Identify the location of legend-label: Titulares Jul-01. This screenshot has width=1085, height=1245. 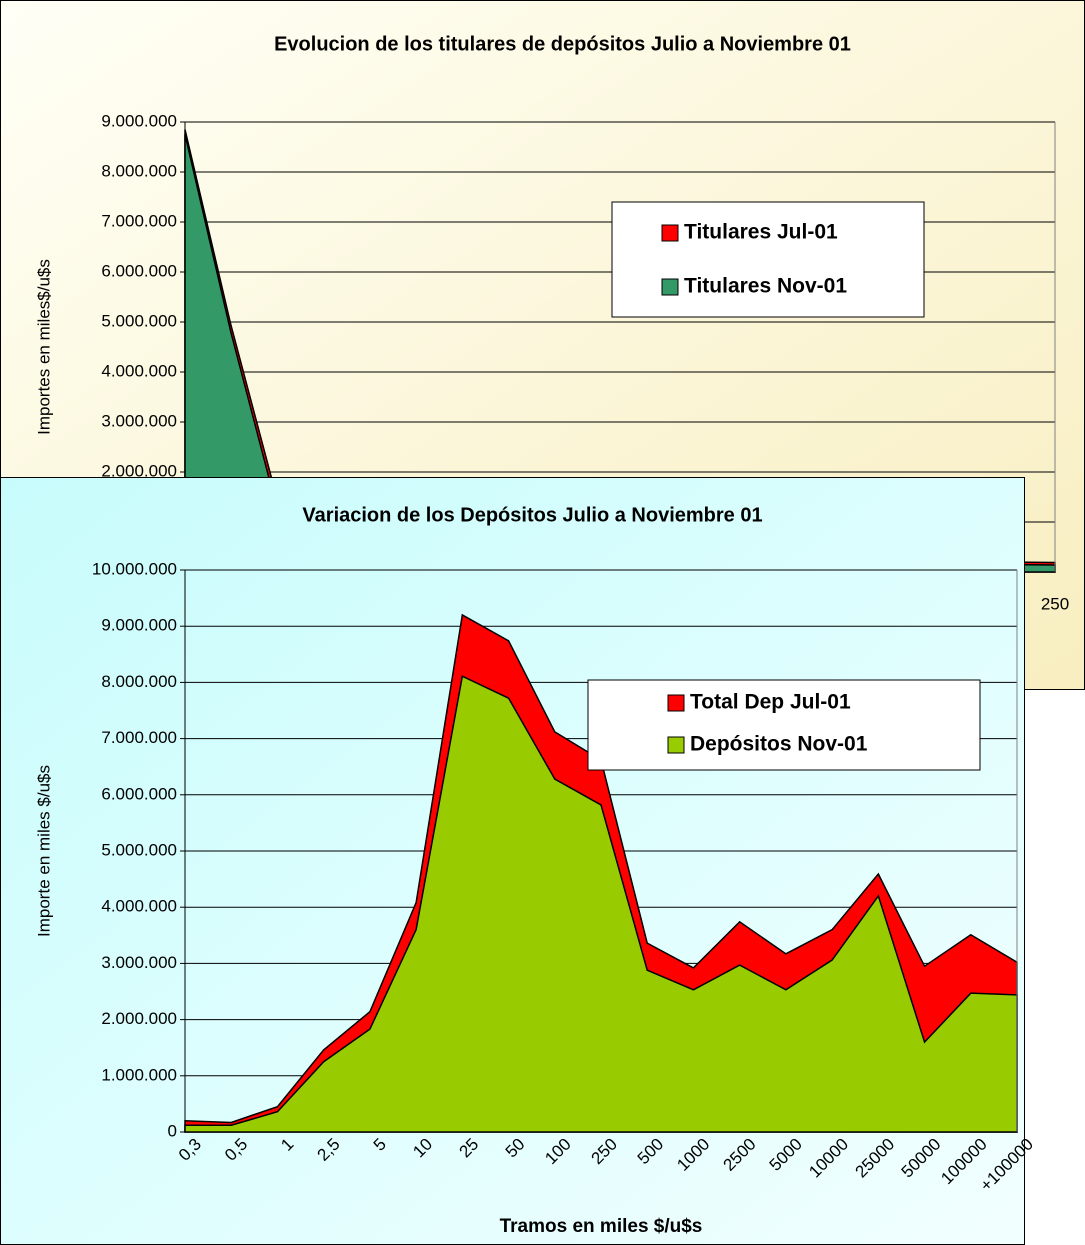
(761, 232).